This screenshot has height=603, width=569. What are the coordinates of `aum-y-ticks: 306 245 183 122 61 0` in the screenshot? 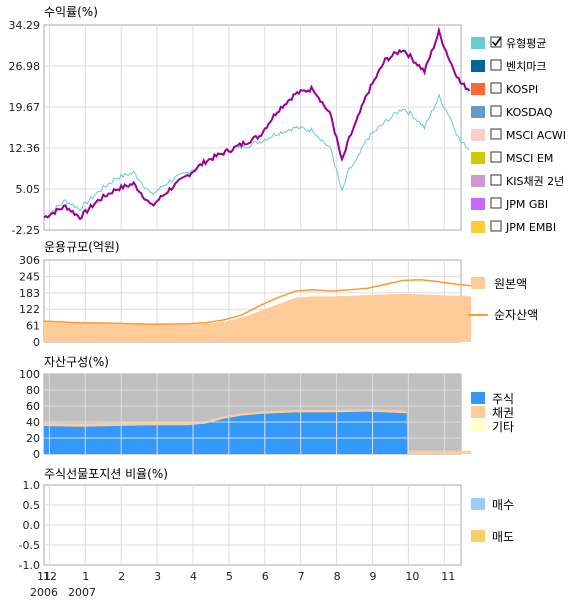 It's located at (29, 301).